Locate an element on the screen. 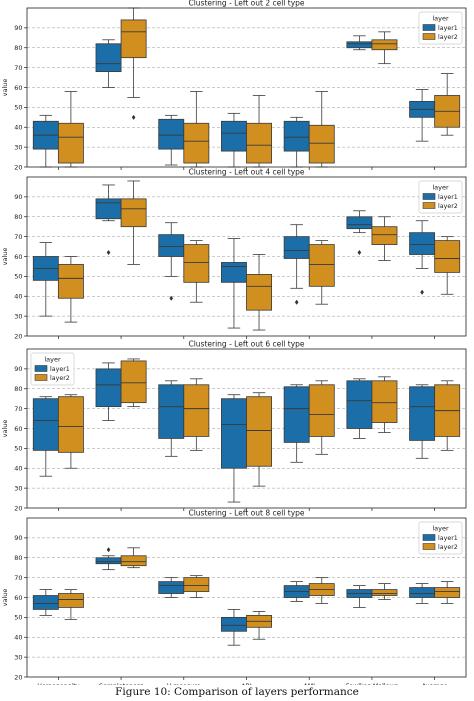 The height and width of the screenshot is (701, 474). chart-title: Clustering - Left out 8 cell type is located at coordinates (246, 513).